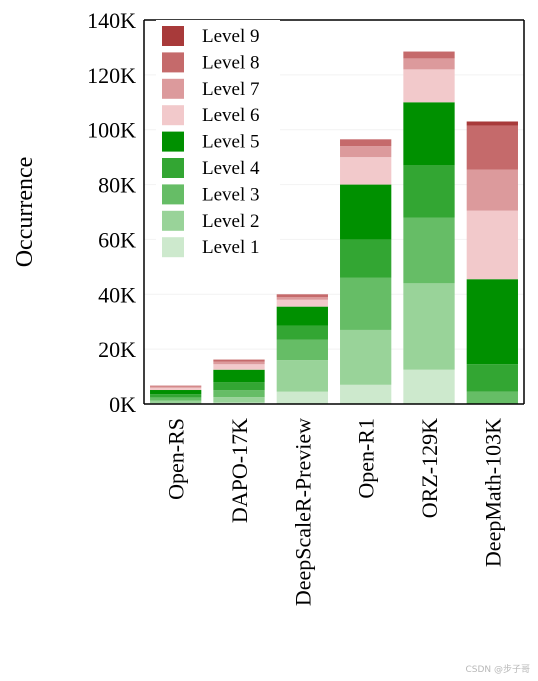 This screenshot has width=538, height=681. What do you see at coordinates (111, 75) in the screenshot?
I see `y-tick-label: 120K` at bounding box center [111, 75].